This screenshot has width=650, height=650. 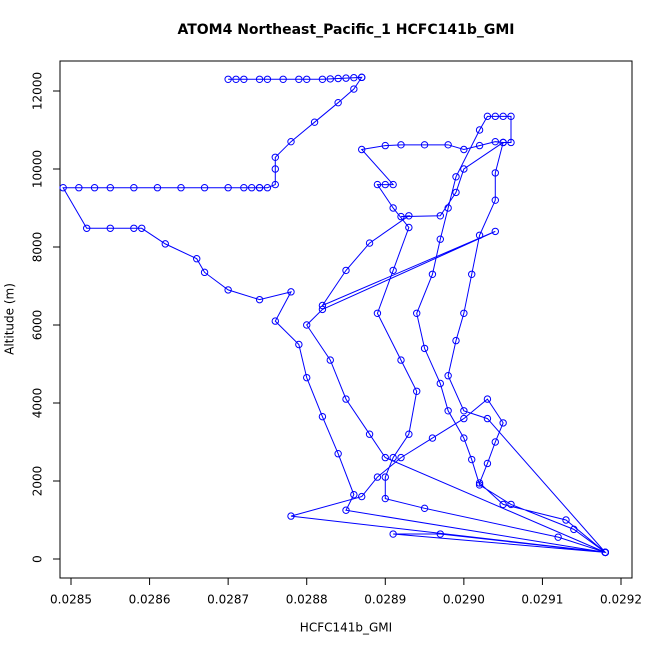 I want to click on x-tick-label: 0.0290, so click(x=464, y=600).